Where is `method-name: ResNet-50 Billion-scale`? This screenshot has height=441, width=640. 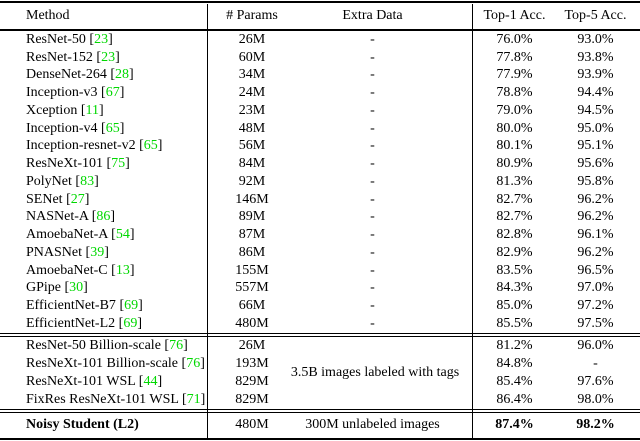 method-name: ResNet-50 Billion-scale is located at coordinates (93, 345).